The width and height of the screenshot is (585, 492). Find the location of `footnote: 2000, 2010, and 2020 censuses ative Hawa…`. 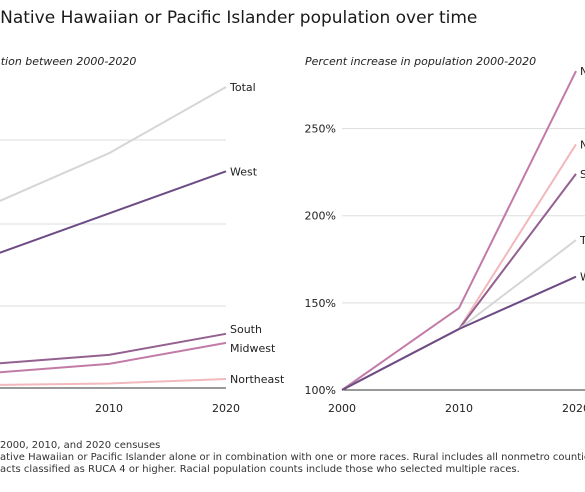

footnote: 2000, 2010, and 2020 censuses ative Hawa… is located at coordinates (292, 458).